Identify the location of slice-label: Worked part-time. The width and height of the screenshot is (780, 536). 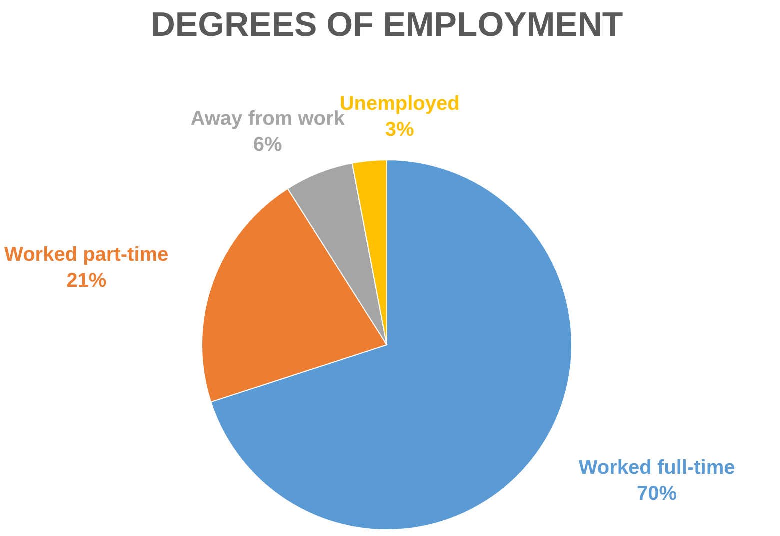
(86, 255).